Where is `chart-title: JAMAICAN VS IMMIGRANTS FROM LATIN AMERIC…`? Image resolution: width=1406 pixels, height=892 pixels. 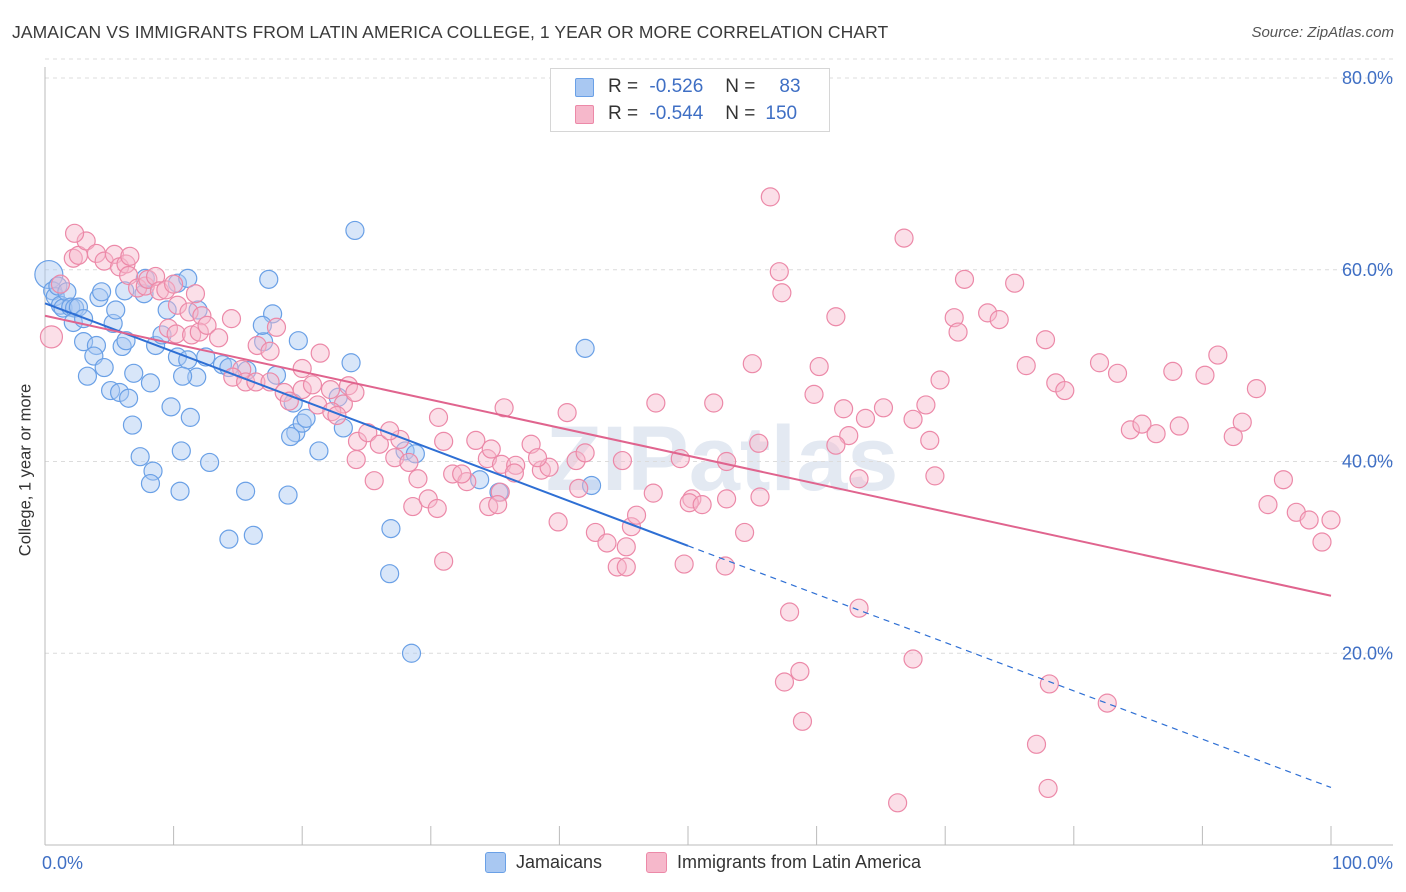
chart-title: JAMAICAN VS IMMIGRANTS FROM LATIN AMERIC… is located at coordinates (450, 32).